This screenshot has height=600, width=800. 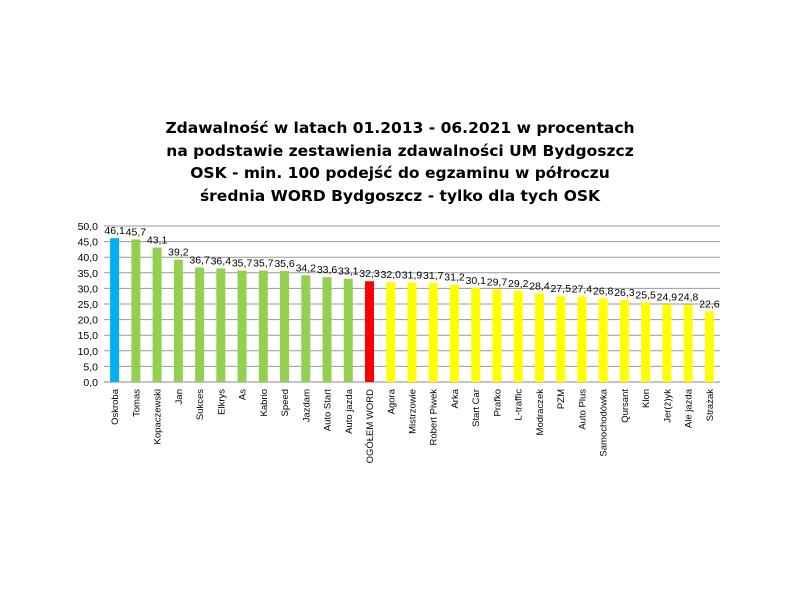 I want to click on data-label: 36,4, so click(x=221, y=261).